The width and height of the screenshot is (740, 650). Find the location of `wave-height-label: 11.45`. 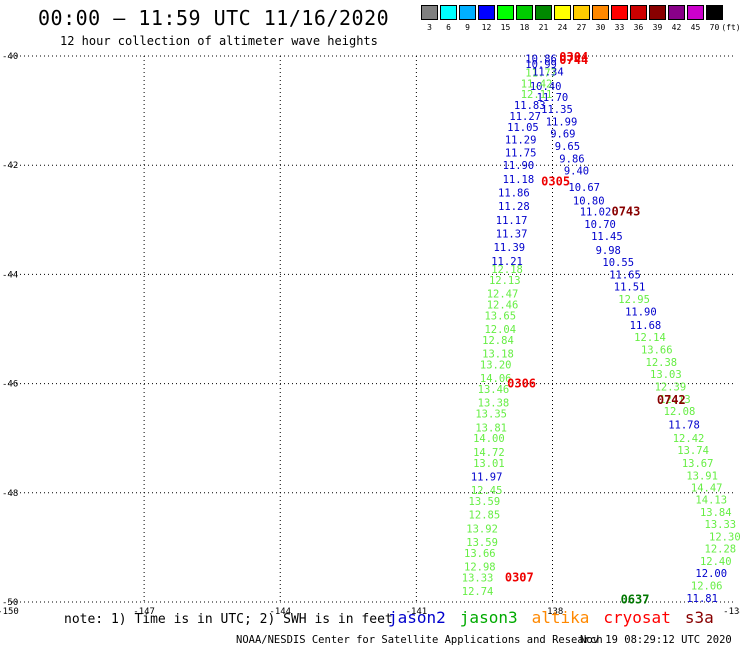

wave-height-label: 11.45 is located at coordinates (607, 237).